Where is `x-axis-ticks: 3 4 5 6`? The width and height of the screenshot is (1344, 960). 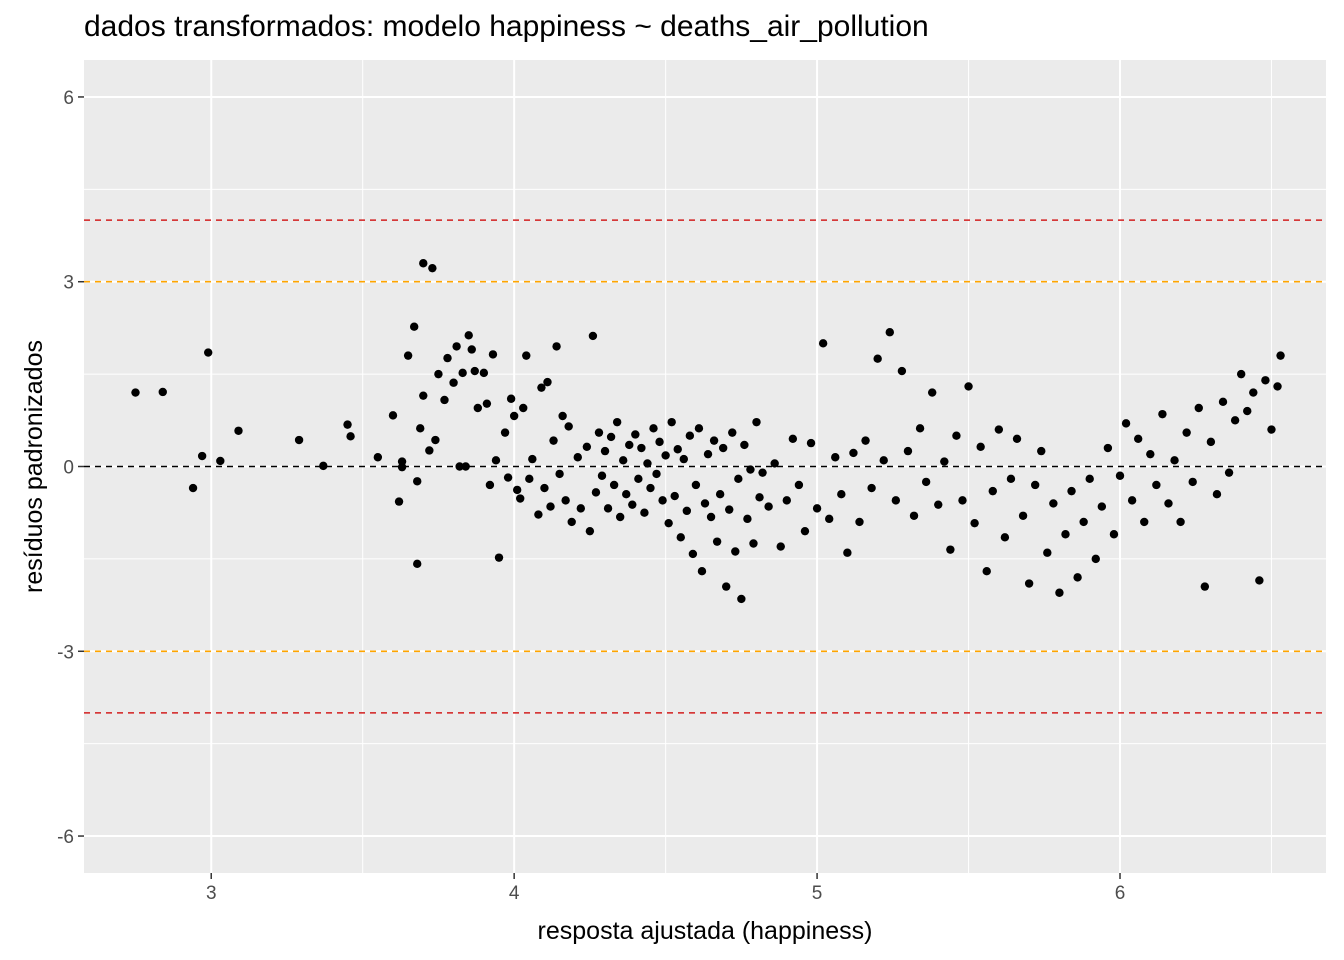 x-axis-ticks: 3 4 5 6 is located at coordinates (665, 888).